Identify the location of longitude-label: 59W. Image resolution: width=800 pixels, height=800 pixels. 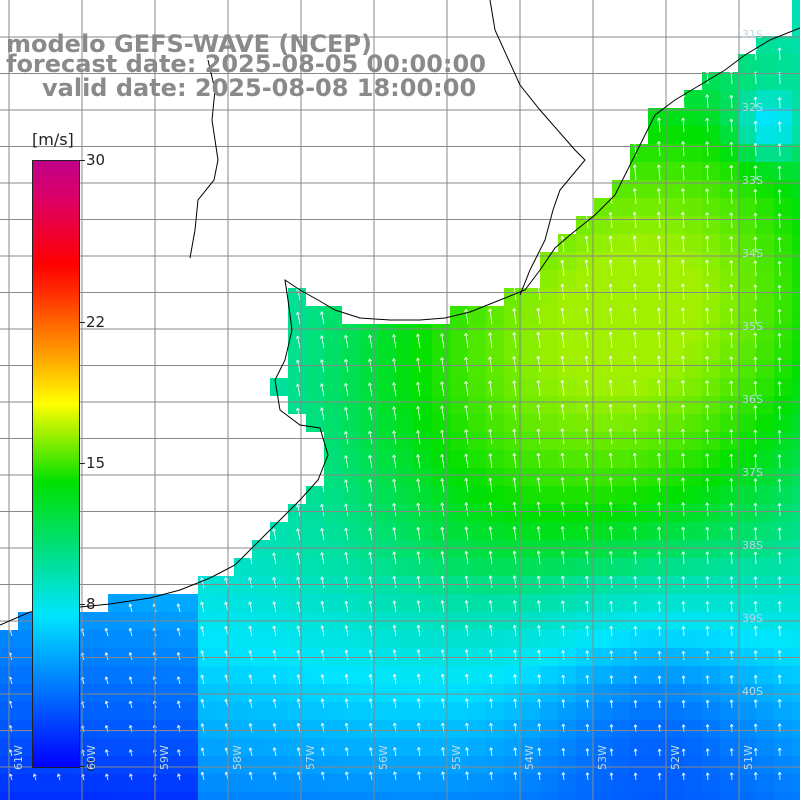
(164, 757).